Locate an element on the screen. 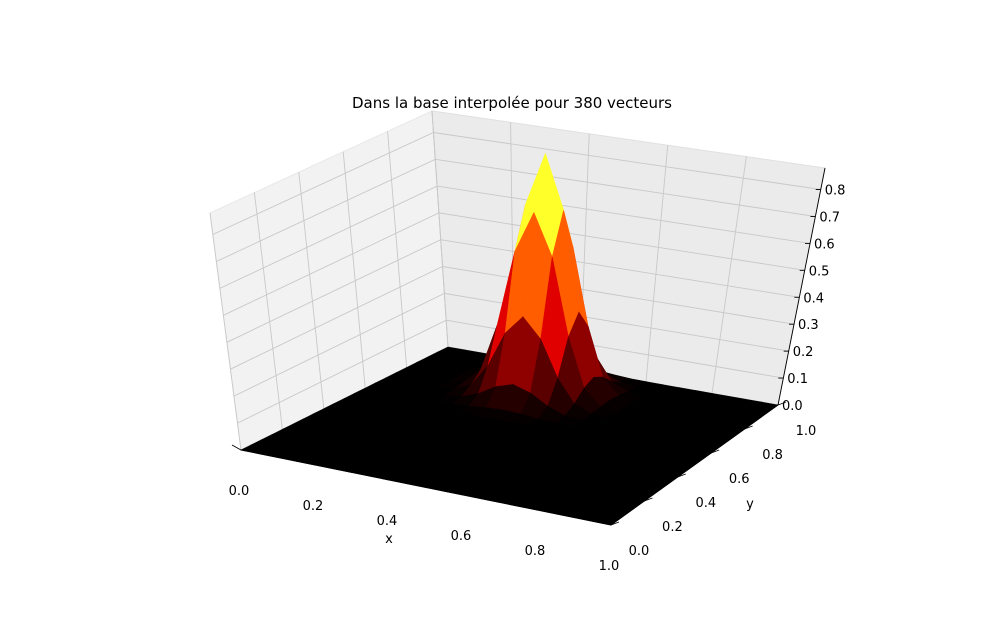 This screenshot has height=641, width=1000. y-tick-label-4: 0.8 is located at coordinates (772, 455).